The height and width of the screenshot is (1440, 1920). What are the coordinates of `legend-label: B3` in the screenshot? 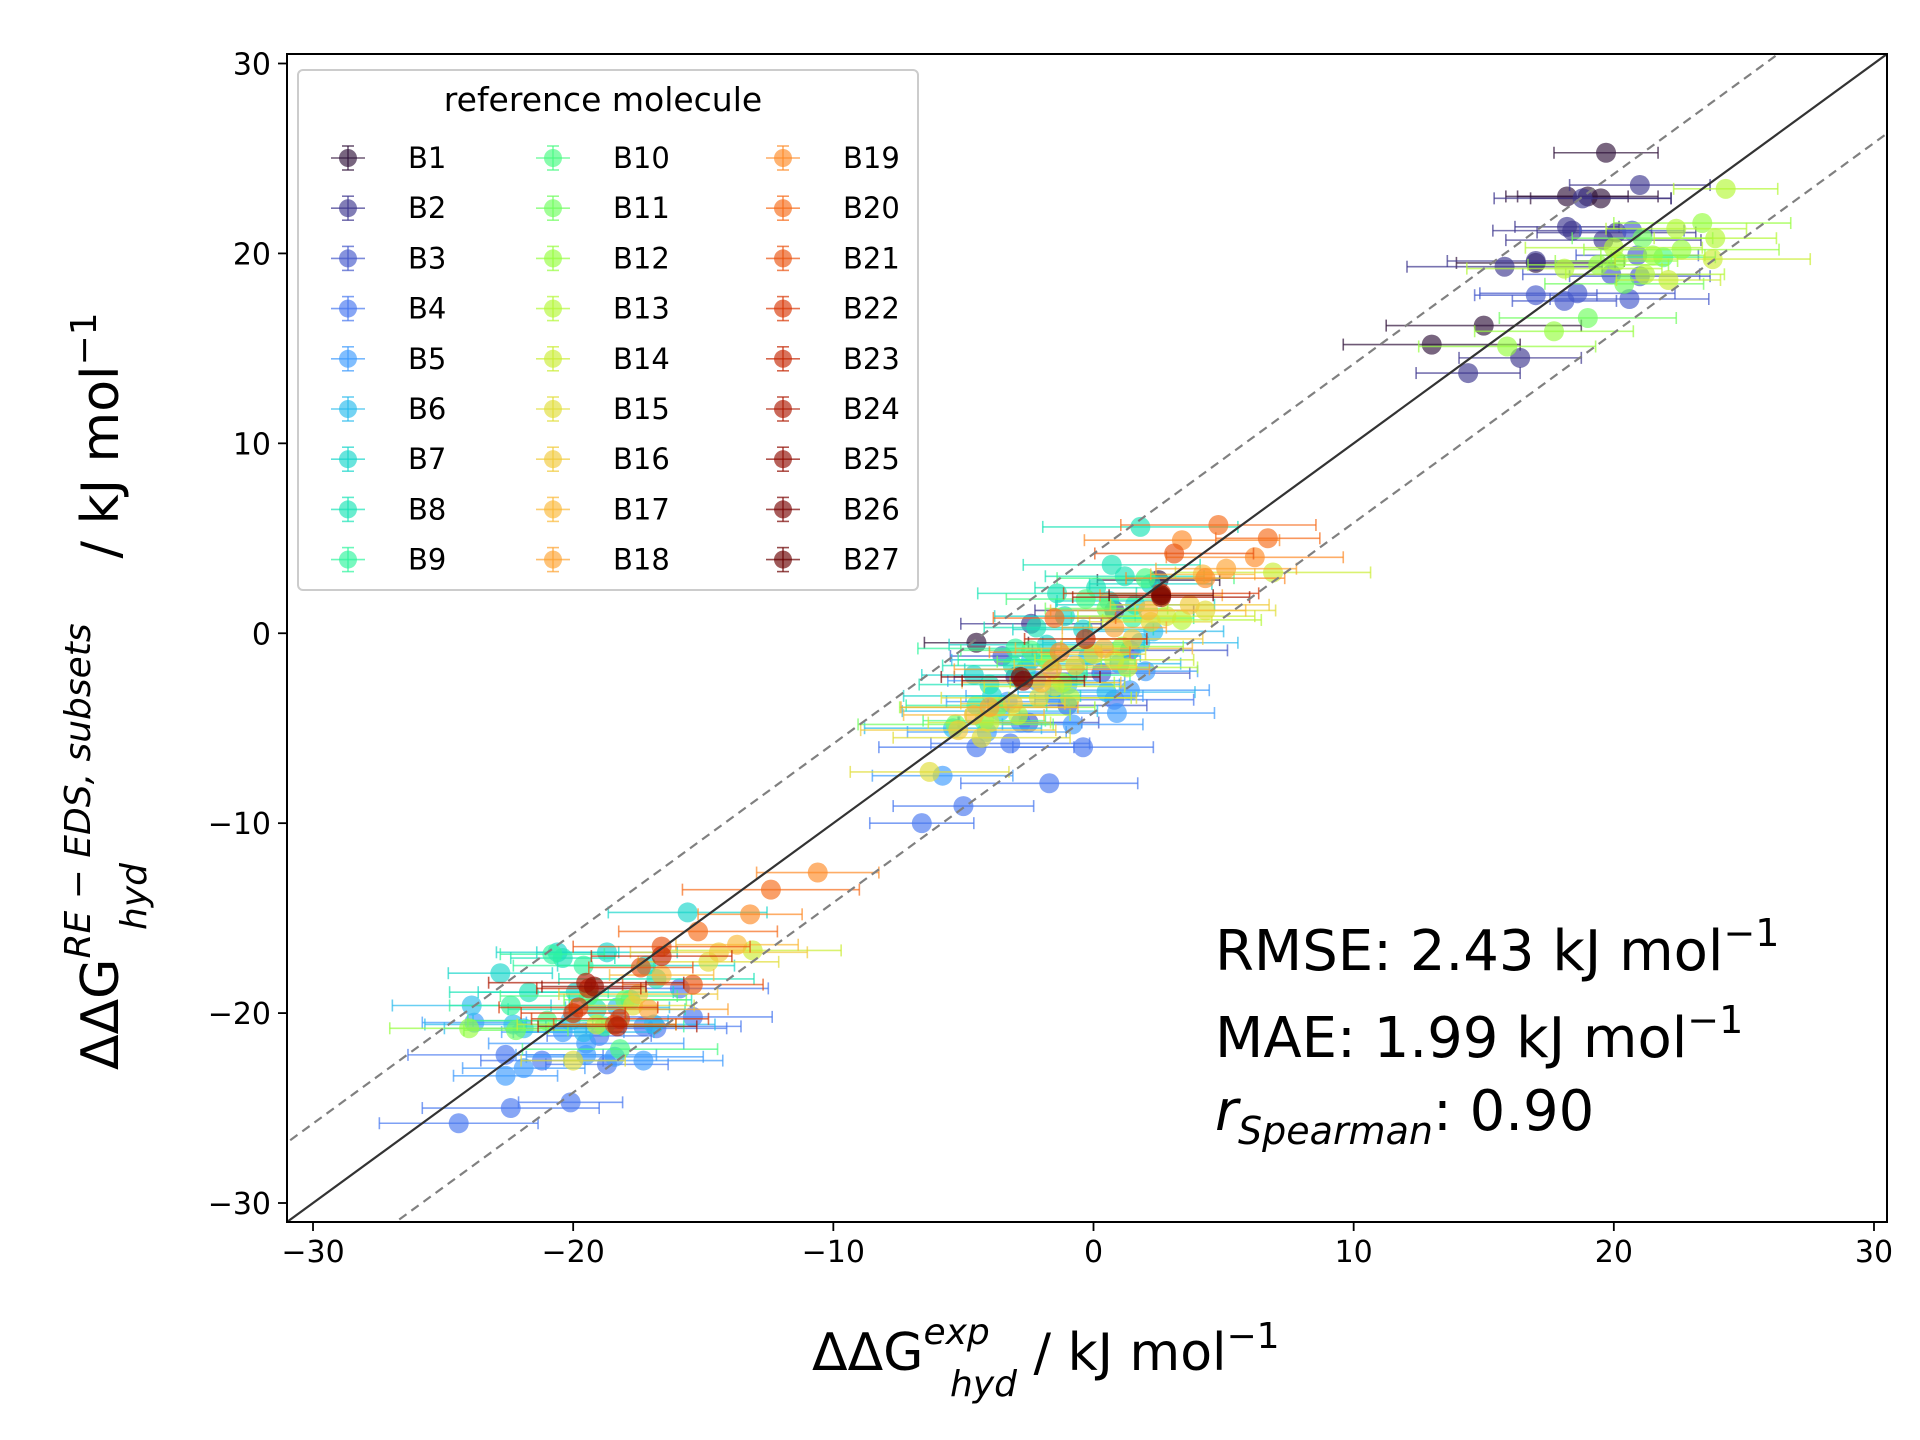 It's located at (427, 258).